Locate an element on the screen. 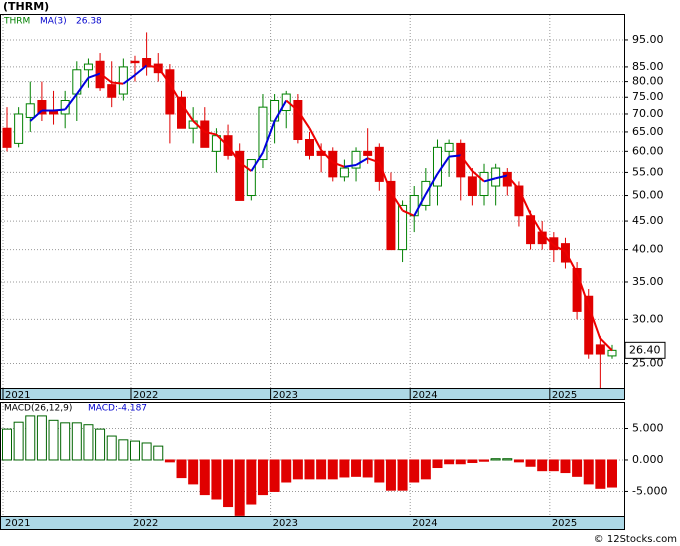 The image size is (680, 546). price-tag-label: 26.40 is located at coordinates (645, 349).